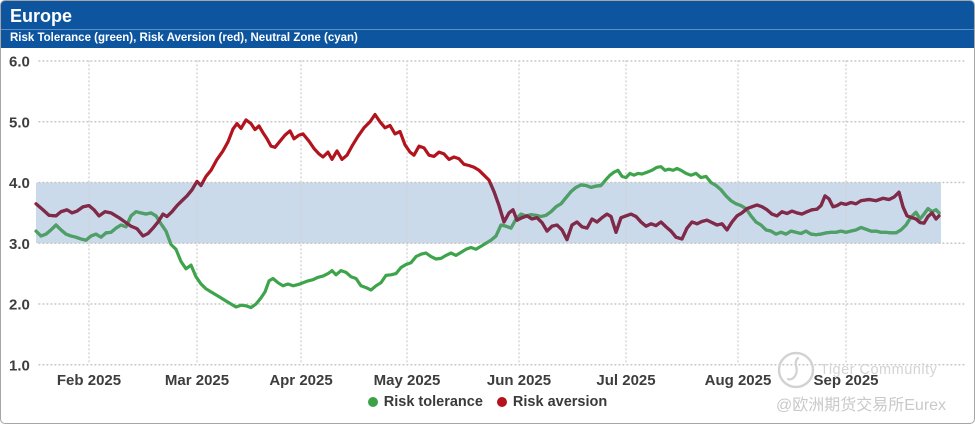 The width and height of the screenshot is (975, 424). I want to click on x-axis-tick-label: Apr 2025, so click(300, 380).